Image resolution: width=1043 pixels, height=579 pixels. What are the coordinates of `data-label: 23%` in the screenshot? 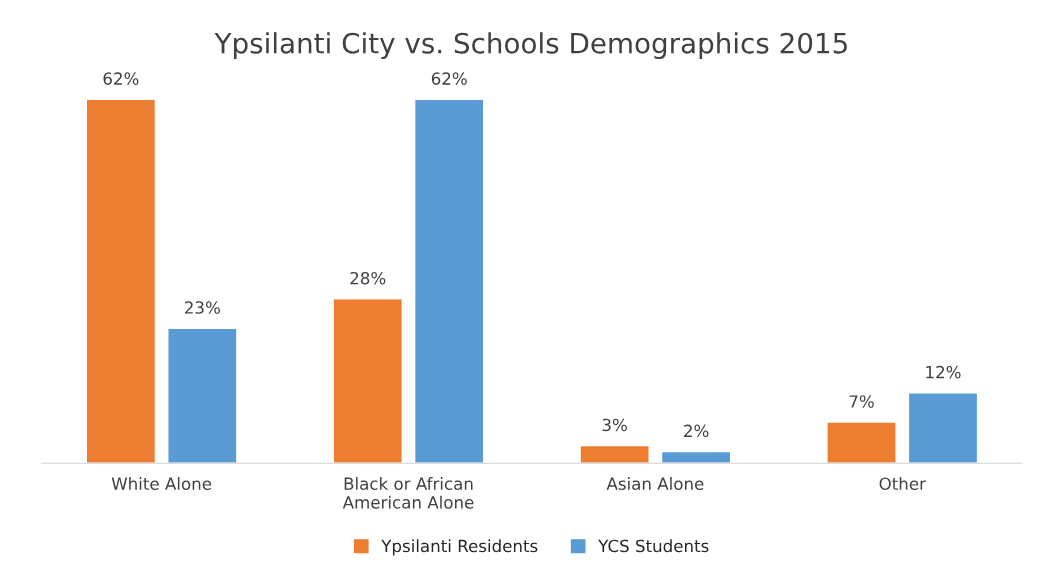 It's located at (202, 307).